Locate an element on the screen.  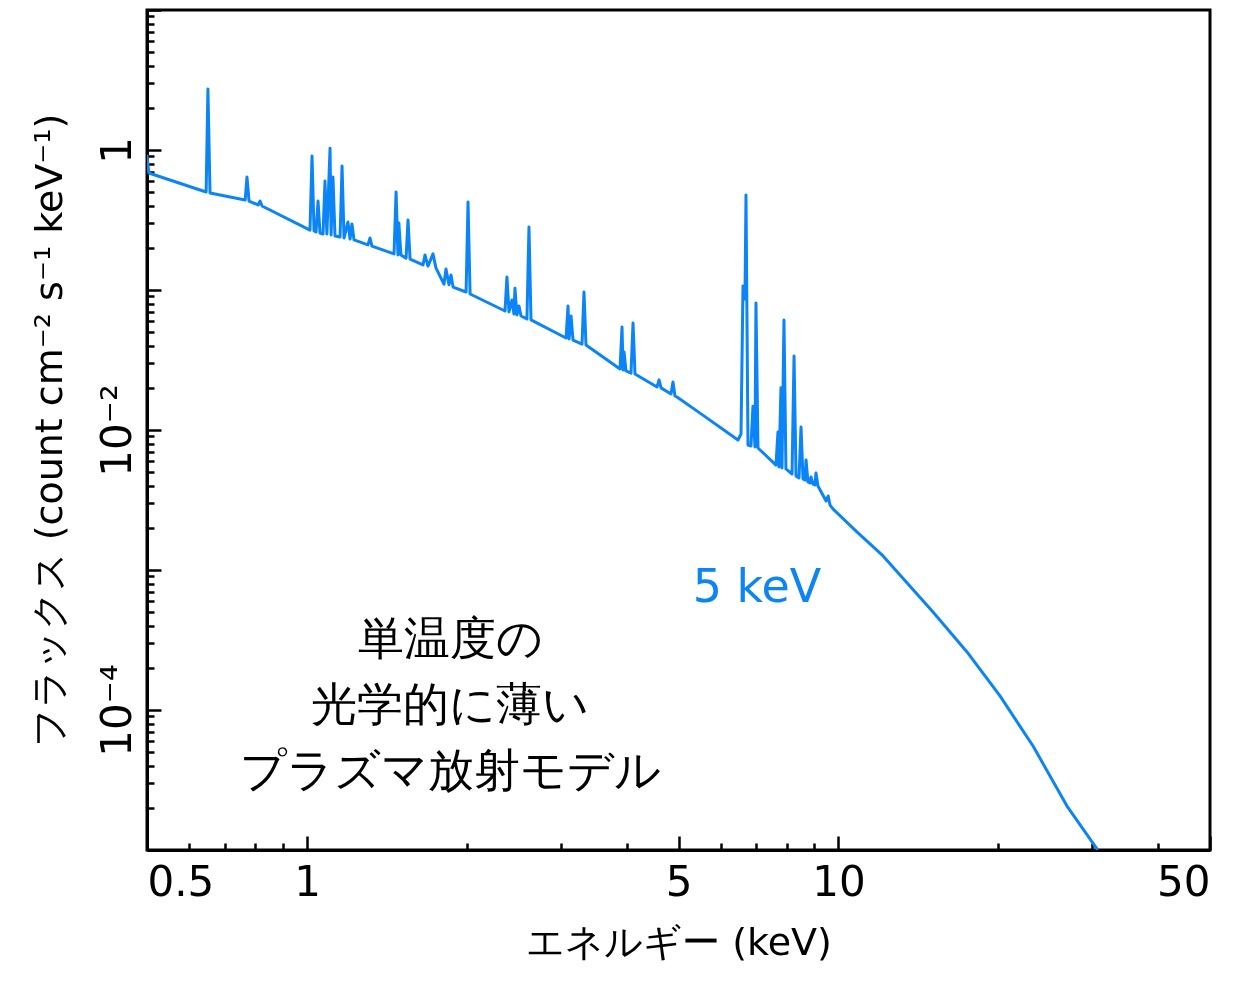
y-tick-label: 10⁻² is located at coordinates (116, 430).